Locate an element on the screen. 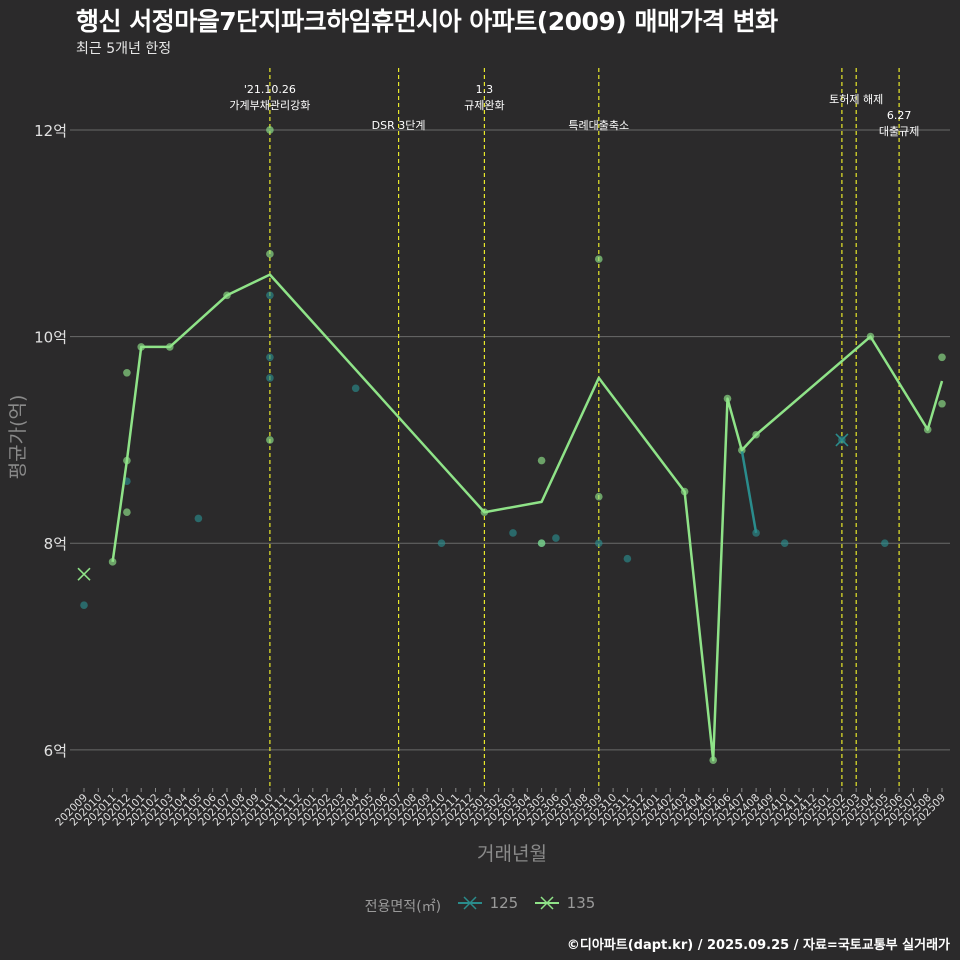 This screenshot has height=960, width=960. chart-title: 행신 서정마을7단지파크하임휴먼시아 아파트(2009) 매매가격 변화 is located at coordinates (427, 21).